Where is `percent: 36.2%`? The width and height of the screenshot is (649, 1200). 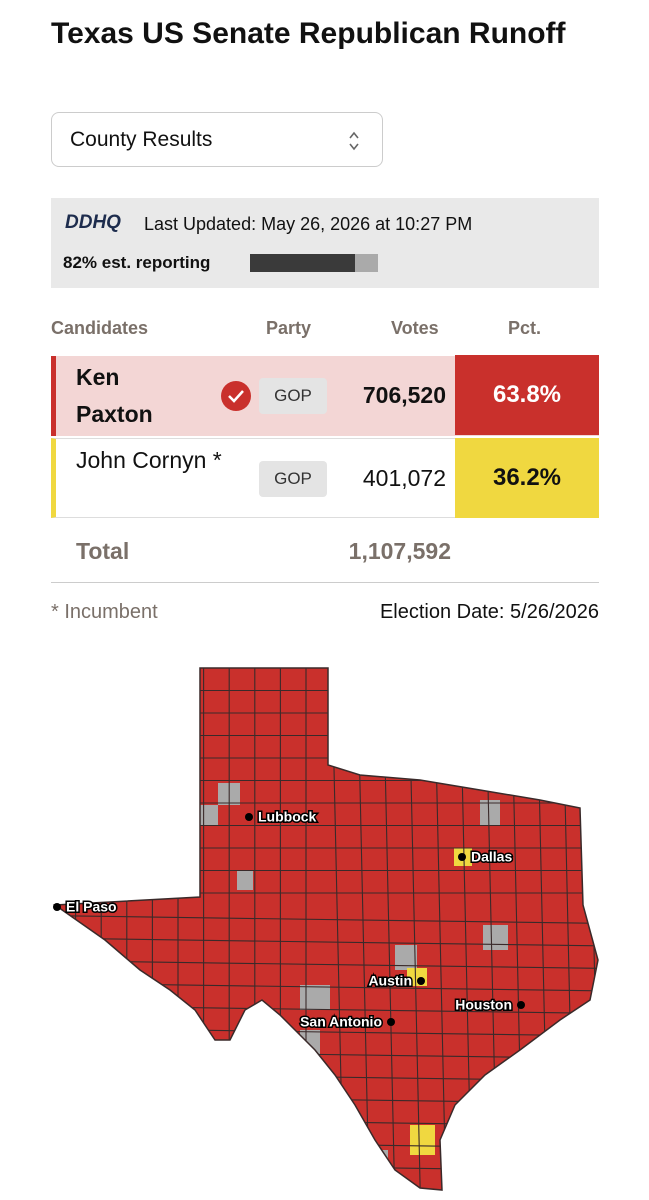
percent: 36.2% is located at coordinates (527, 478).